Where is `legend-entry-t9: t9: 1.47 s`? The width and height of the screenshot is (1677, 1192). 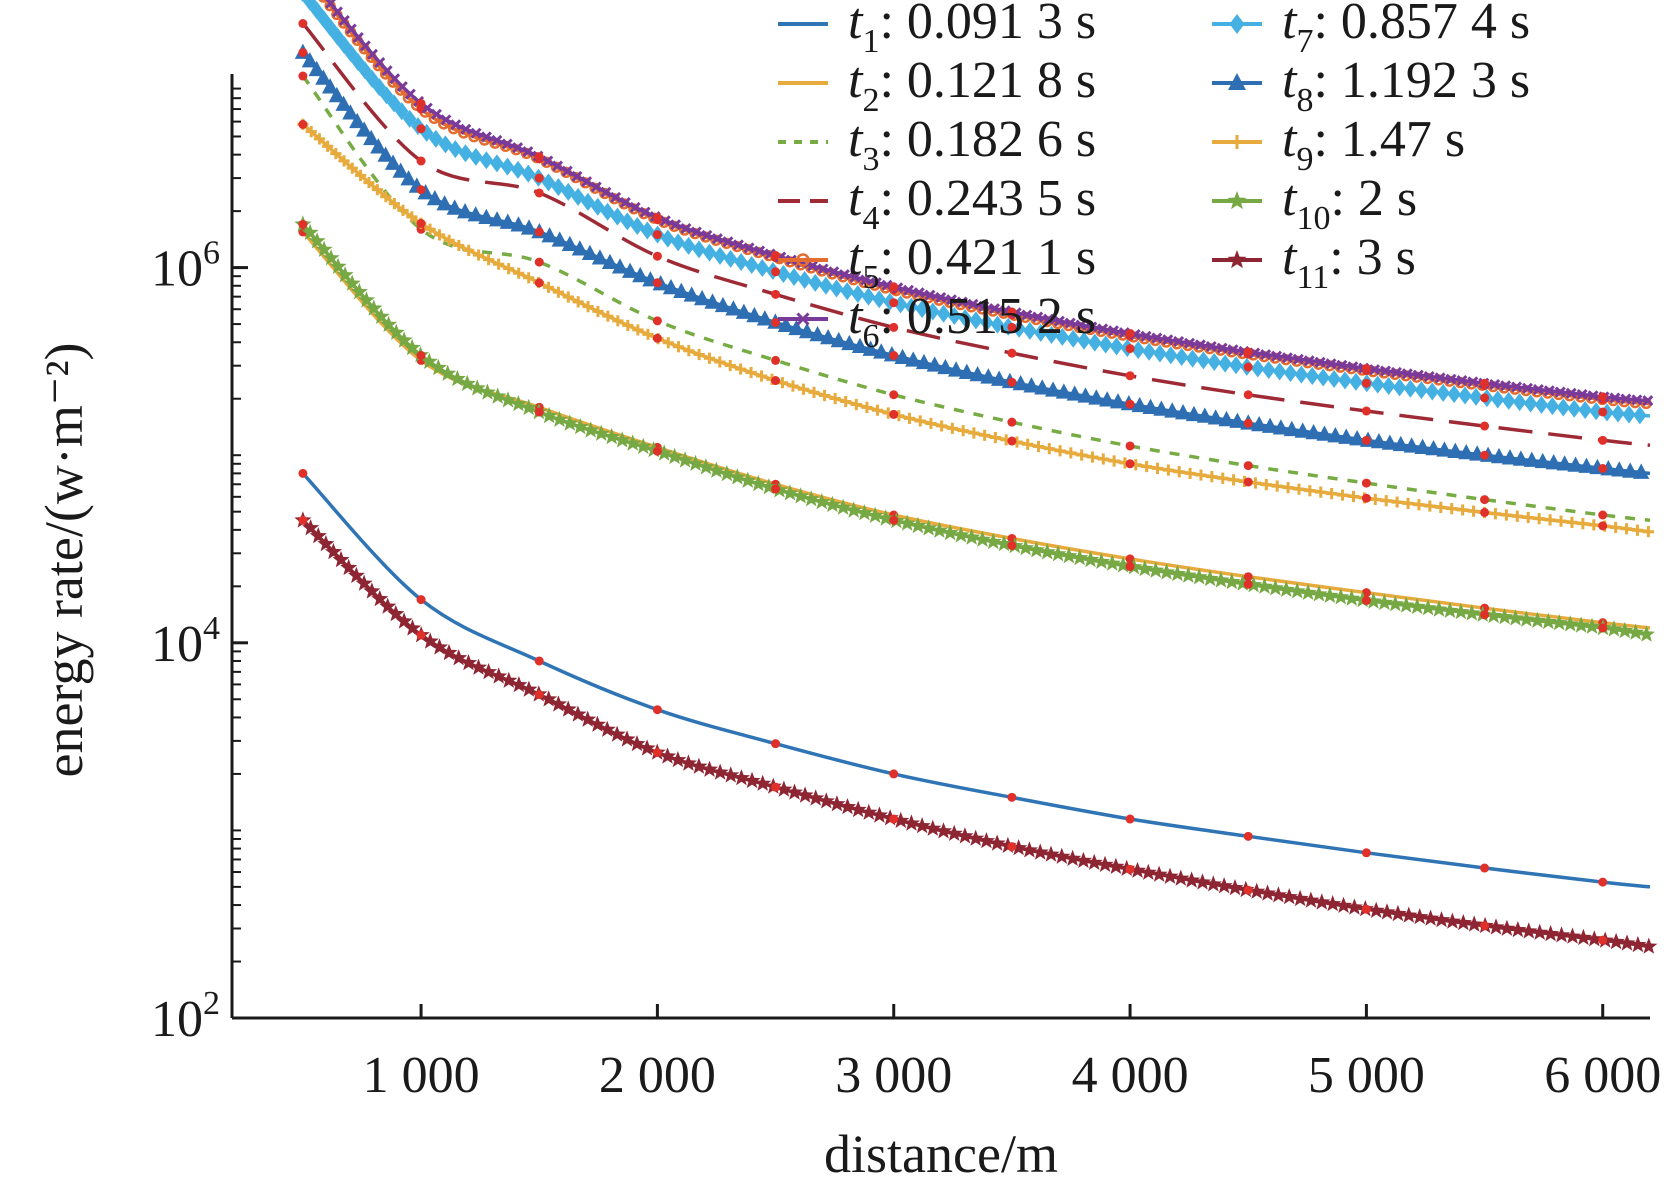 legend-entry-t9: t9: 1.47 s is located at coordinates (1338, 144).